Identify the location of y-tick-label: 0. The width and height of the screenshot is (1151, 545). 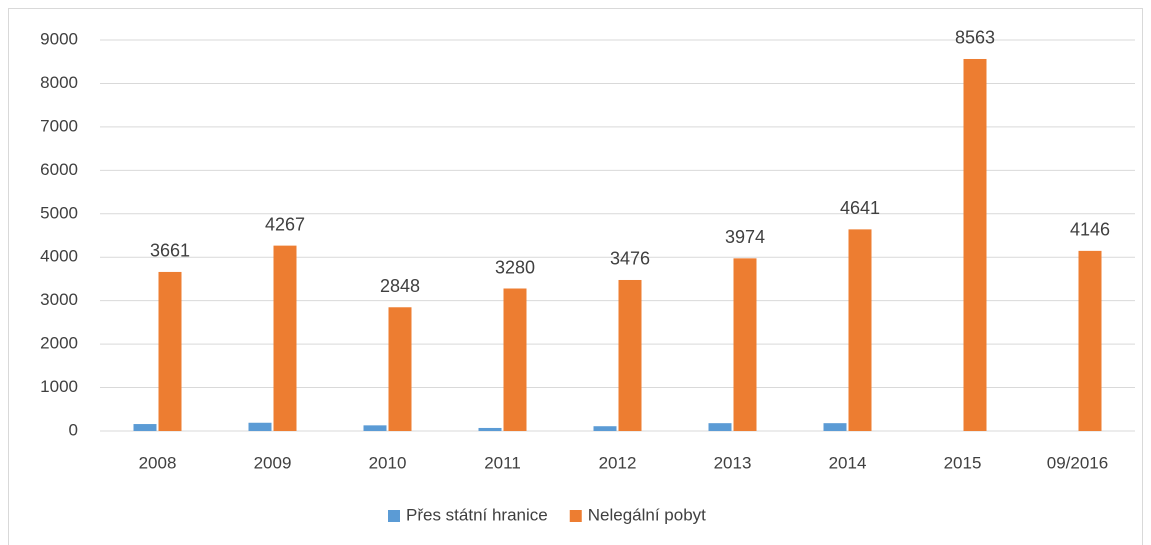
(73, 429).